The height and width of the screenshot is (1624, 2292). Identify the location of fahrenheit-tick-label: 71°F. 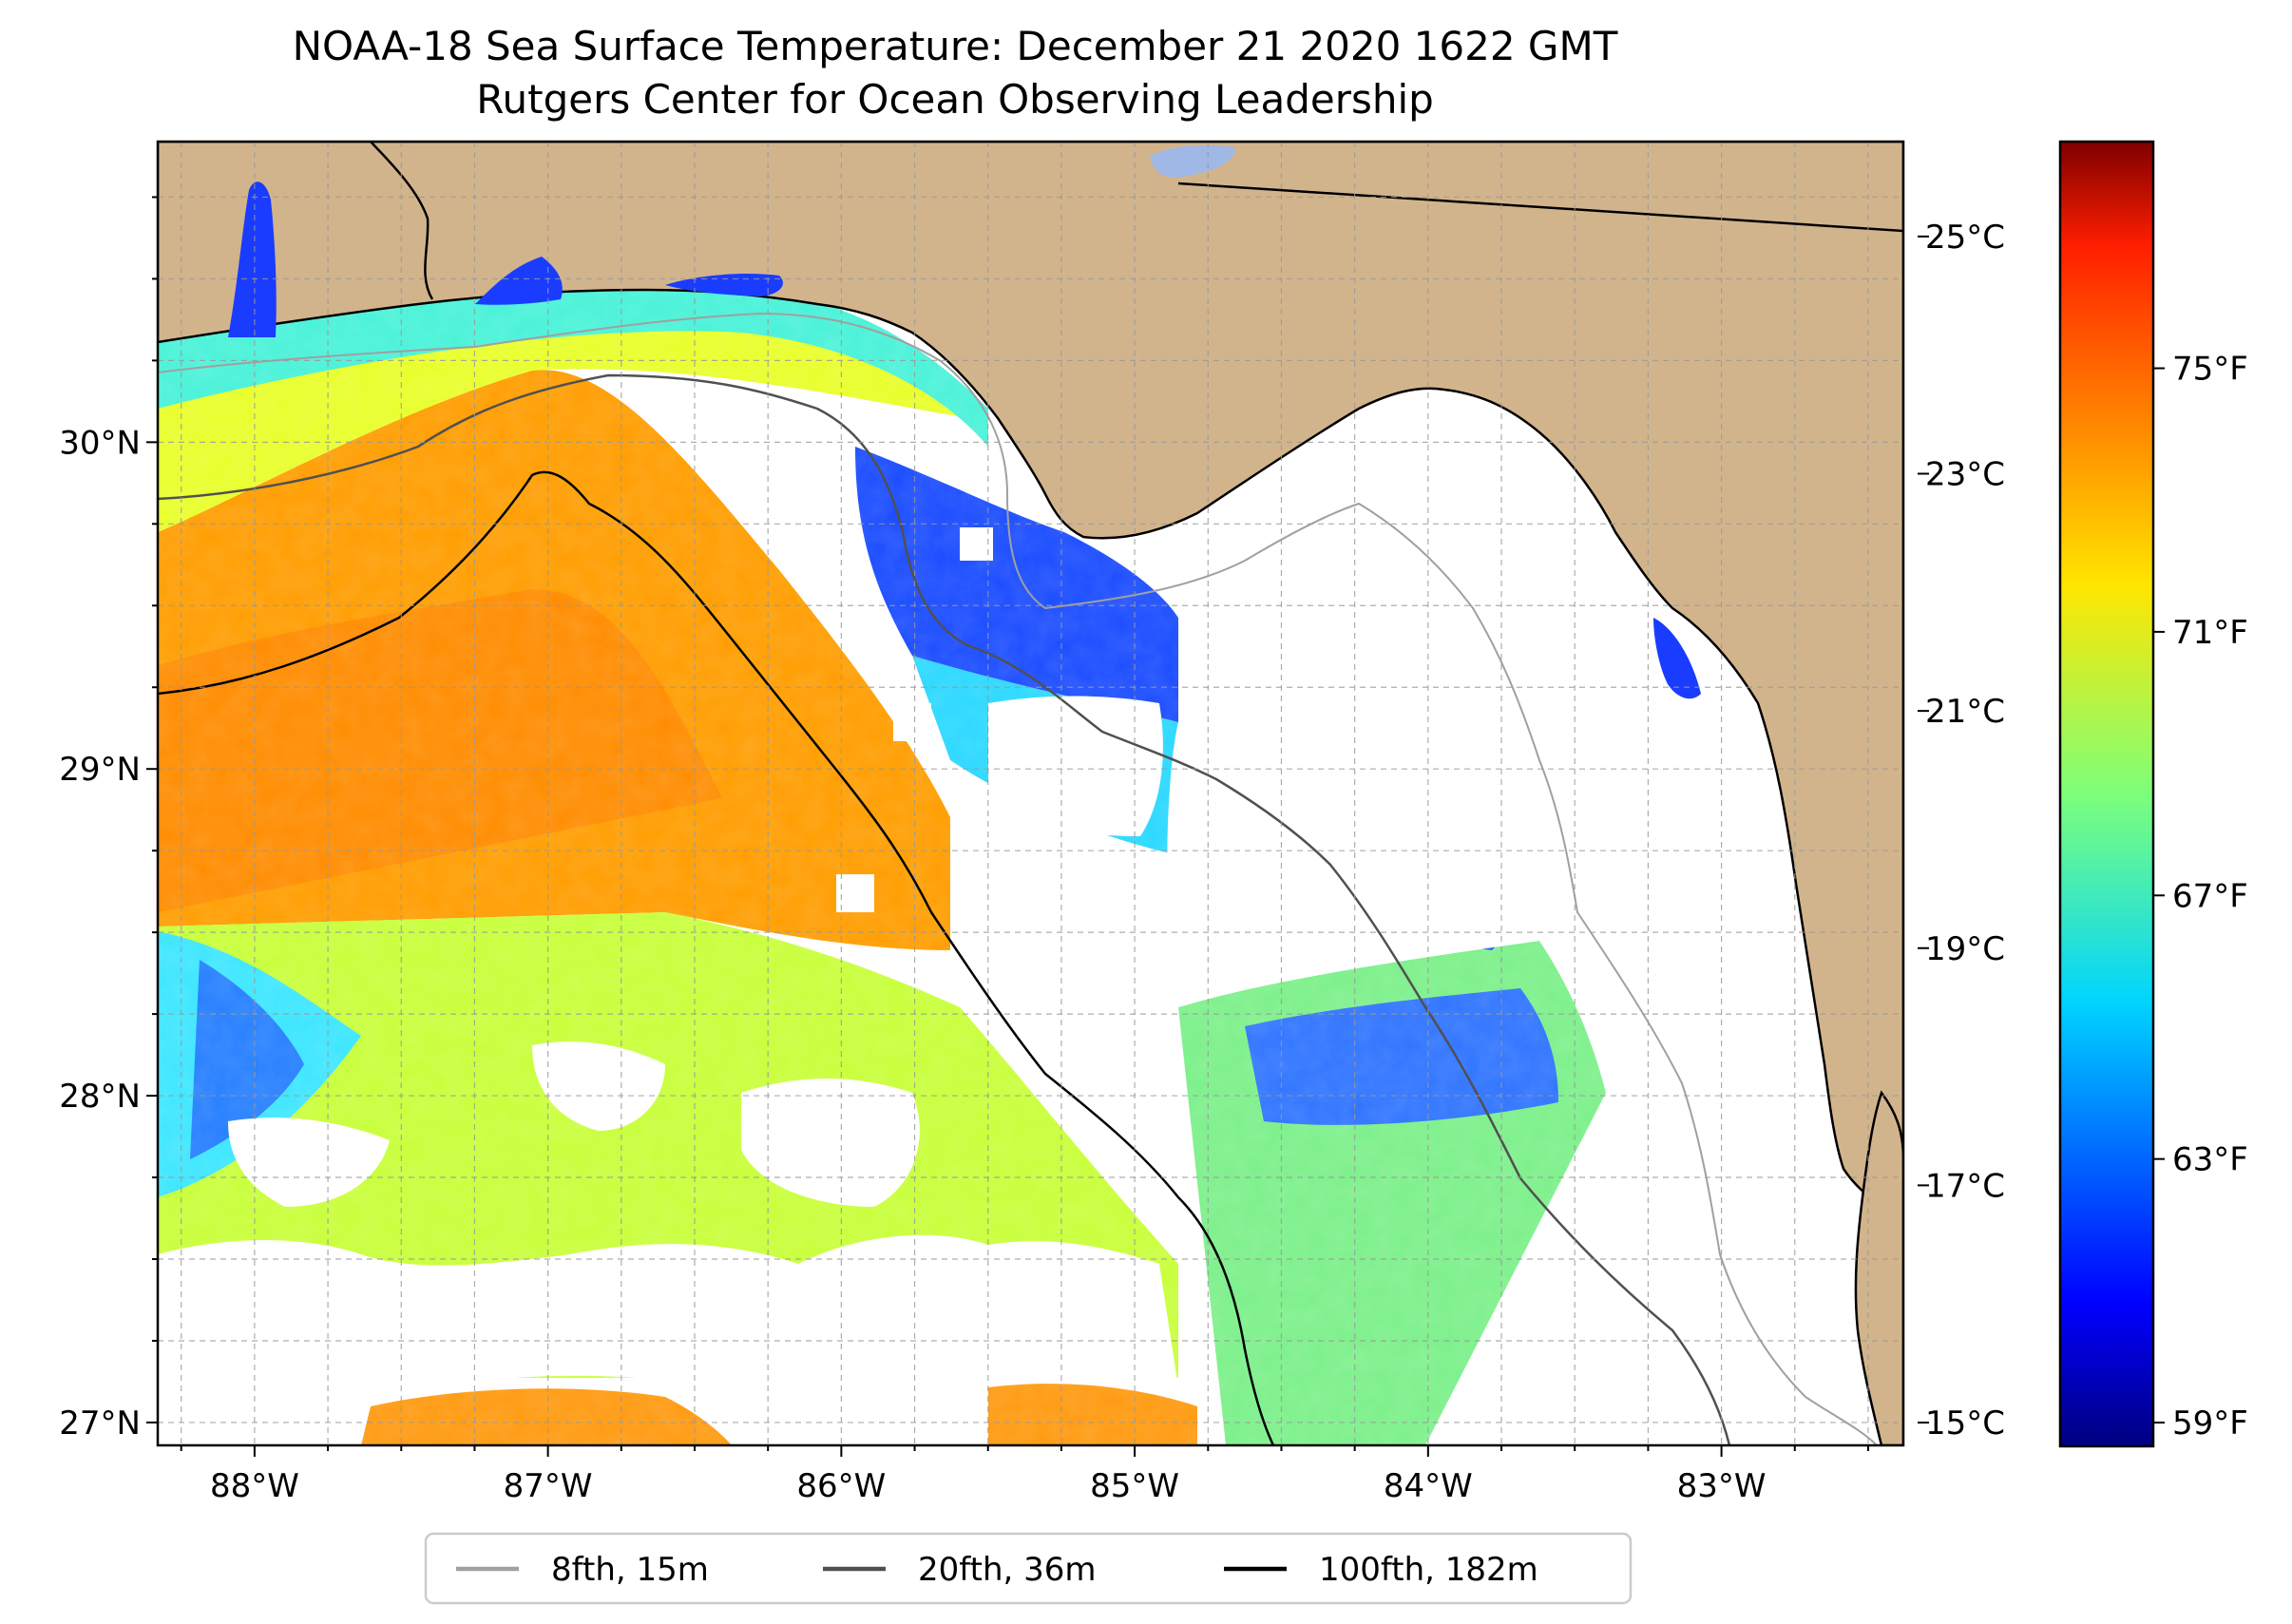
(2210, 633).